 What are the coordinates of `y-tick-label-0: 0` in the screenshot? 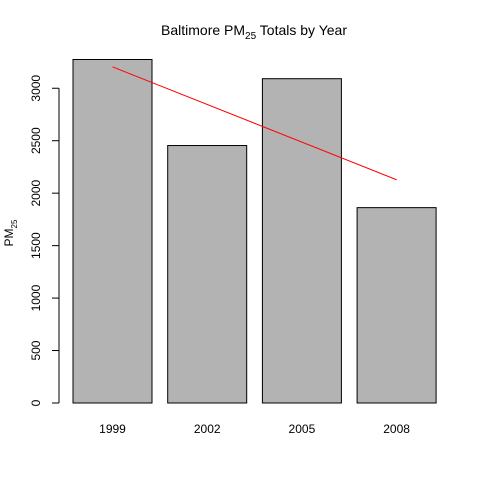 It's located at (36, 402).